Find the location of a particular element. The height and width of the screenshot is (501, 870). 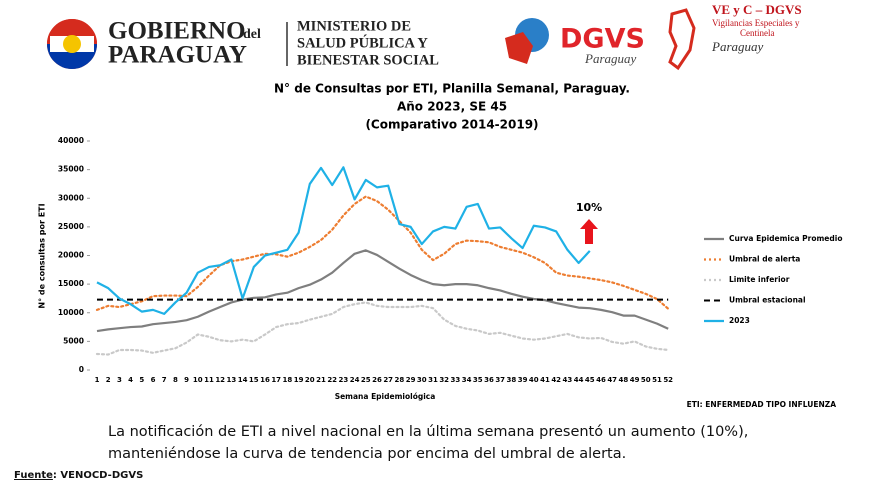

x-tick-label: 43 is located at coordinates (568, 380).